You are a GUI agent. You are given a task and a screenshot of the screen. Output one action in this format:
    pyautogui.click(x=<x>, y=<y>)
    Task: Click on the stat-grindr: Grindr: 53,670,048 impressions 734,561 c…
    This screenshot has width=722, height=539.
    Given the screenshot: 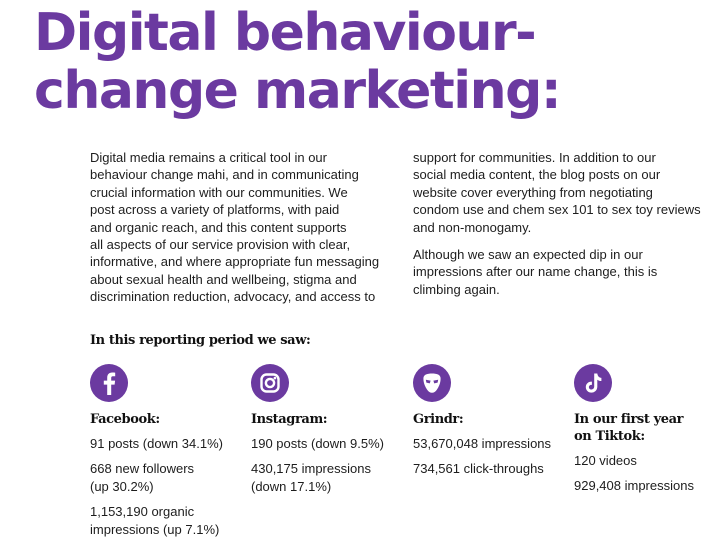 What is the action you would take?
    pyautogui.click(x=488, y=425)
    